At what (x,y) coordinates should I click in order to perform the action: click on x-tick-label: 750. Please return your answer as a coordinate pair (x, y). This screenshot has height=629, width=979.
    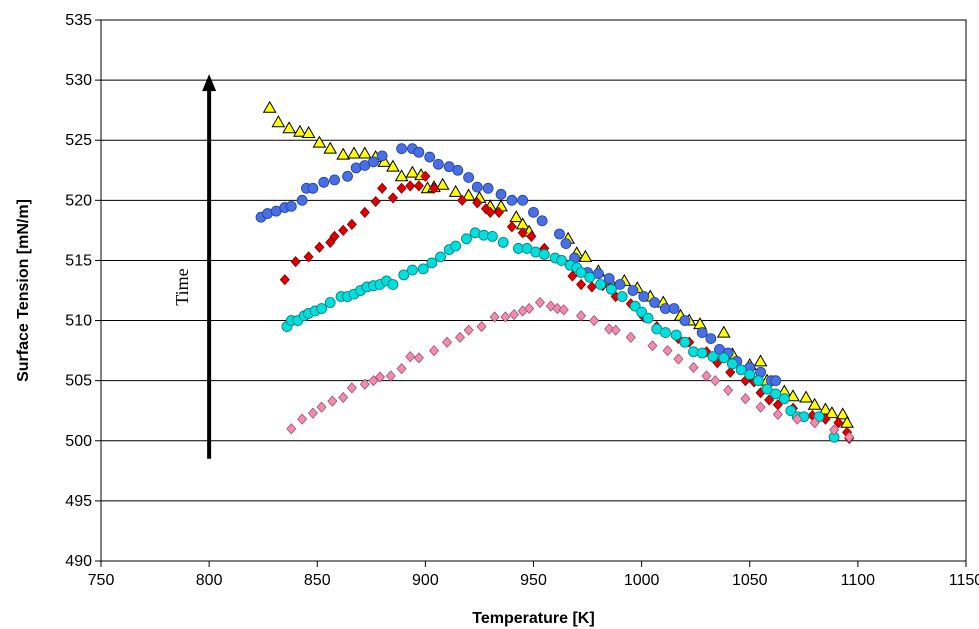
    Looking at the image, I should click on (101, 580).